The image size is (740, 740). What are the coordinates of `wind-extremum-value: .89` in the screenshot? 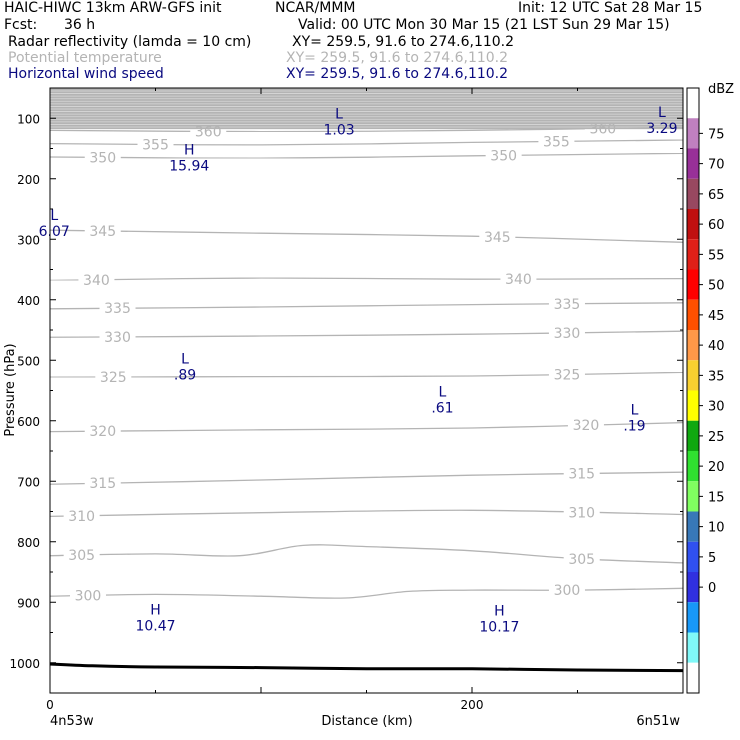 It's located at (185, 375).